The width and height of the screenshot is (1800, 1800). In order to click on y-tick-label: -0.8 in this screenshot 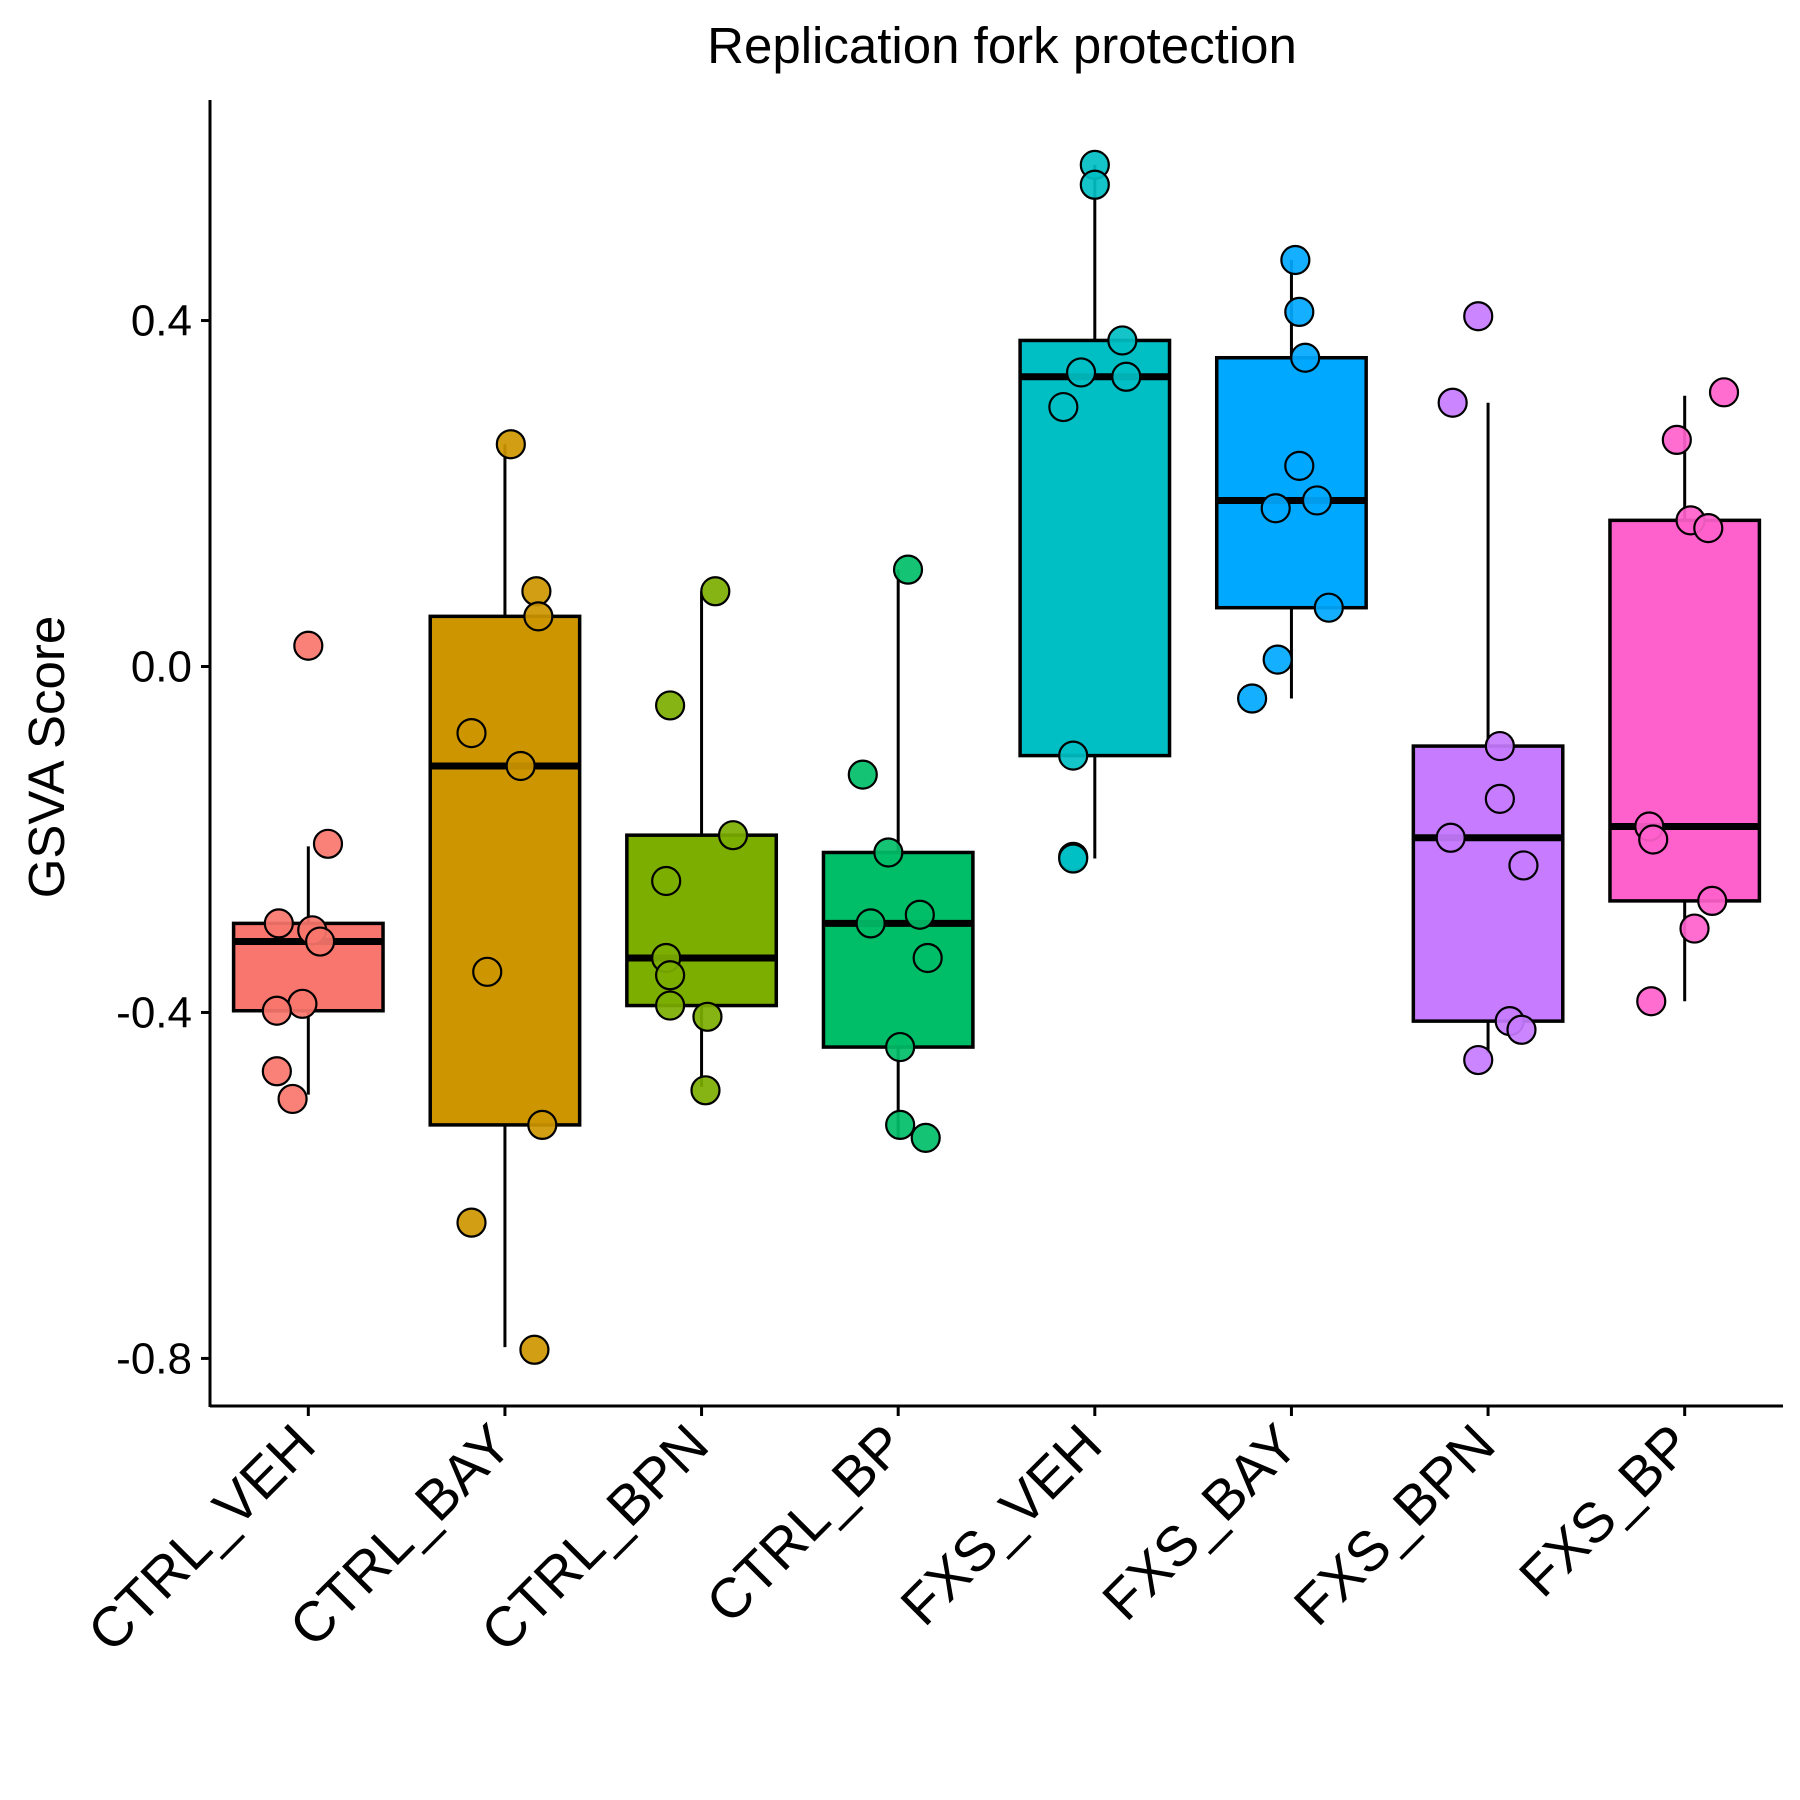, I will do `click(154, 1358)`.